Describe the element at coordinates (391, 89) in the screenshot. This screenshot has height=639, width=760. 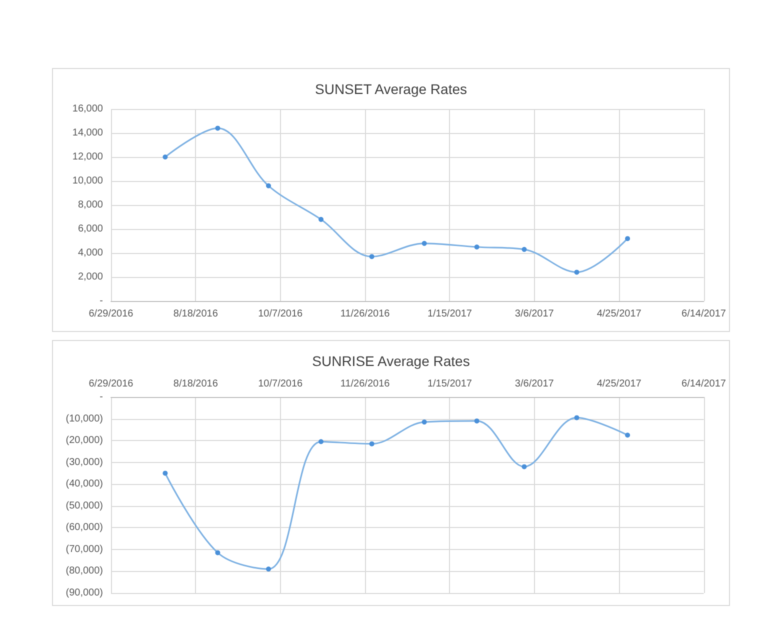
I see `chart-title: SUNSET Average Rates` at that location.